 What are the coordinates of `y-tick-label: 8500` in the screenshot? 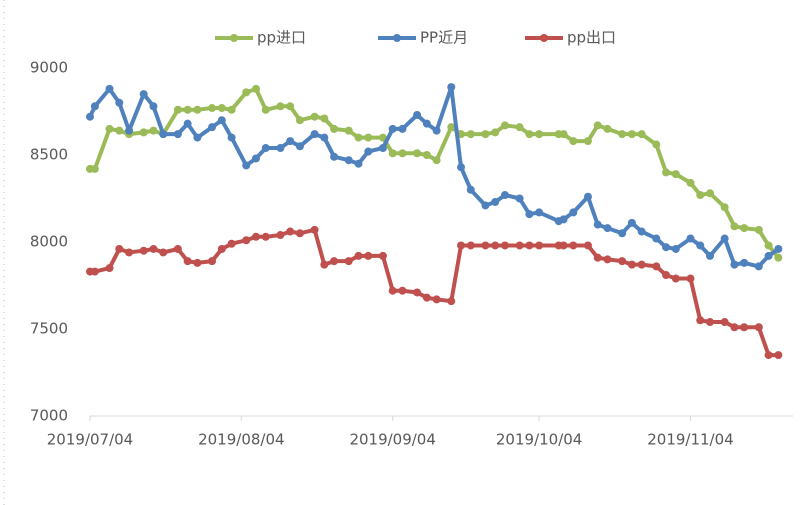 It's located at (49, 155).